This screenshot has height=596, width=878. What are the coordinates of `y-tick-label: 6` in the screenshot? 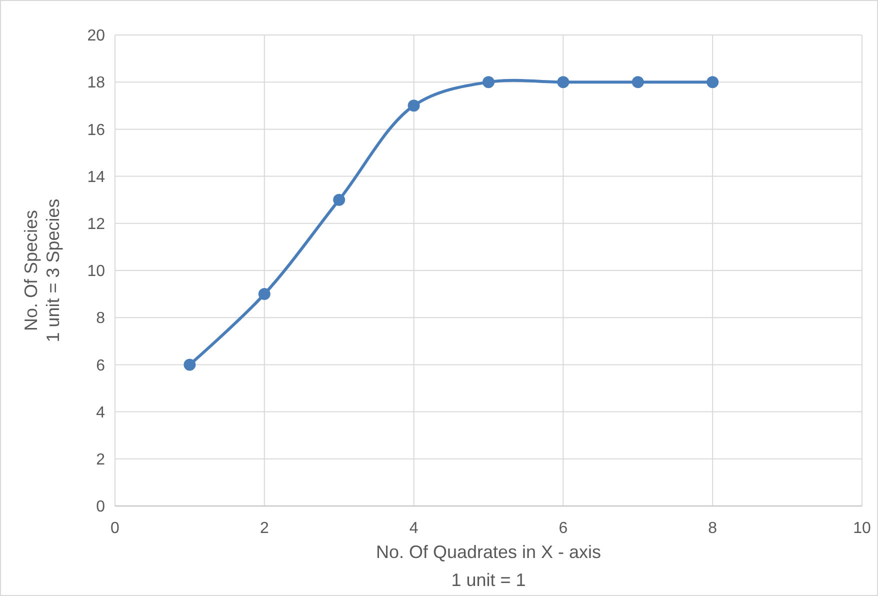 It's located at (101, 365).